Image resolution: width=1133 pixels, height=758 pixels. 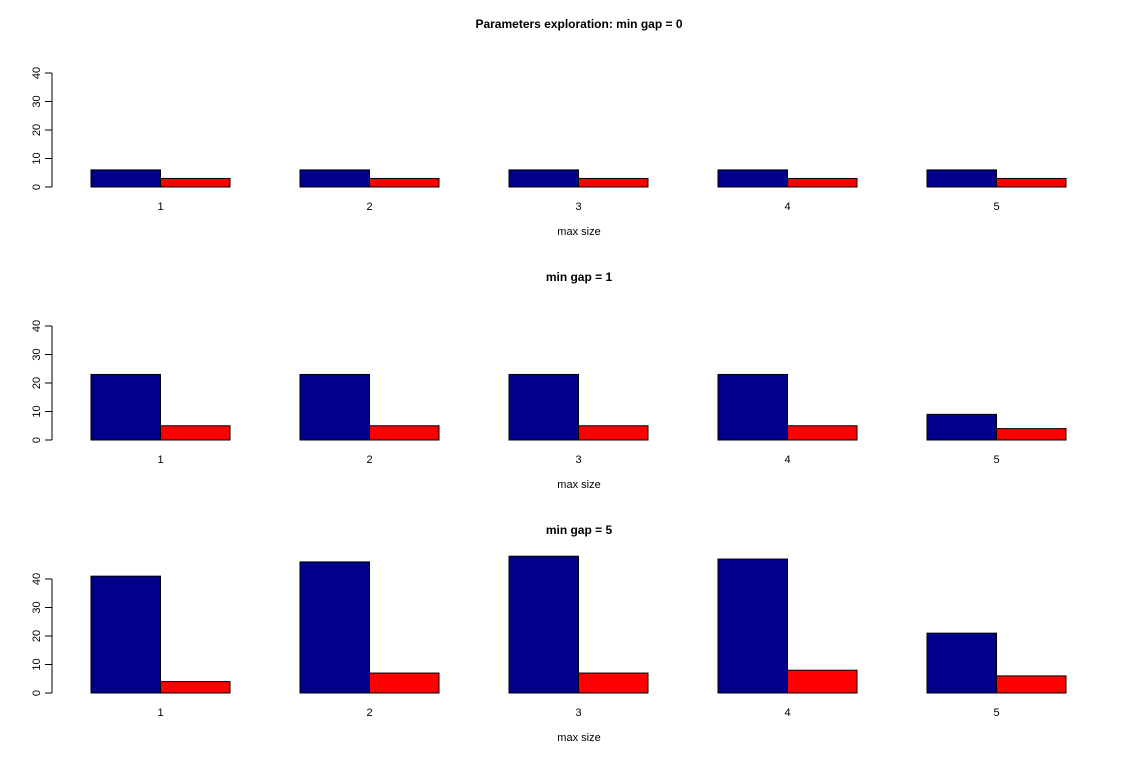 What do you see at coordinates (579, 530) in the screenshot?
I see `panel-title: min gap = 5` at bounding box center [579, 530].